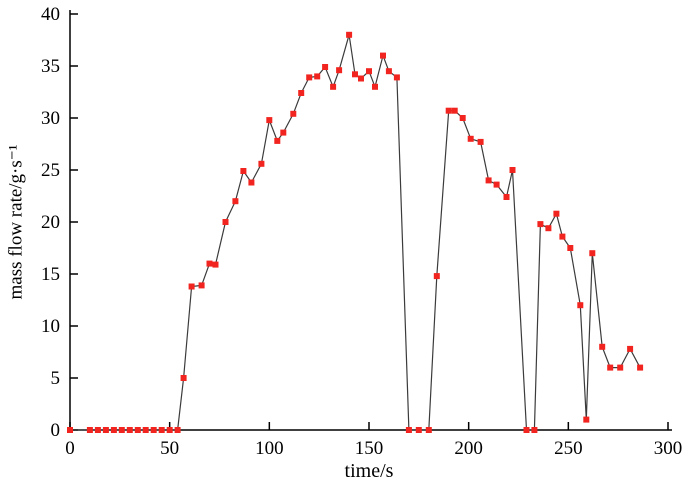 The image size is (700, 492). Describe the element at coordinates (668, 448) in the screenshot. I see `x-tick-label: 300` at that location.